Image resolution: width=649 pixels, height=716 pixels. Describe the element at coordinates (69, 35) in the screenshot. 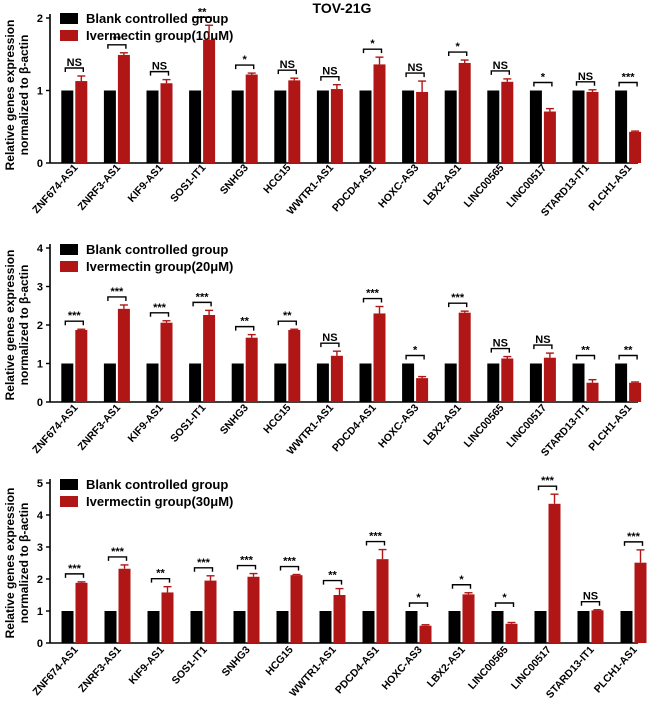

I see `legend-swatch` at that location.